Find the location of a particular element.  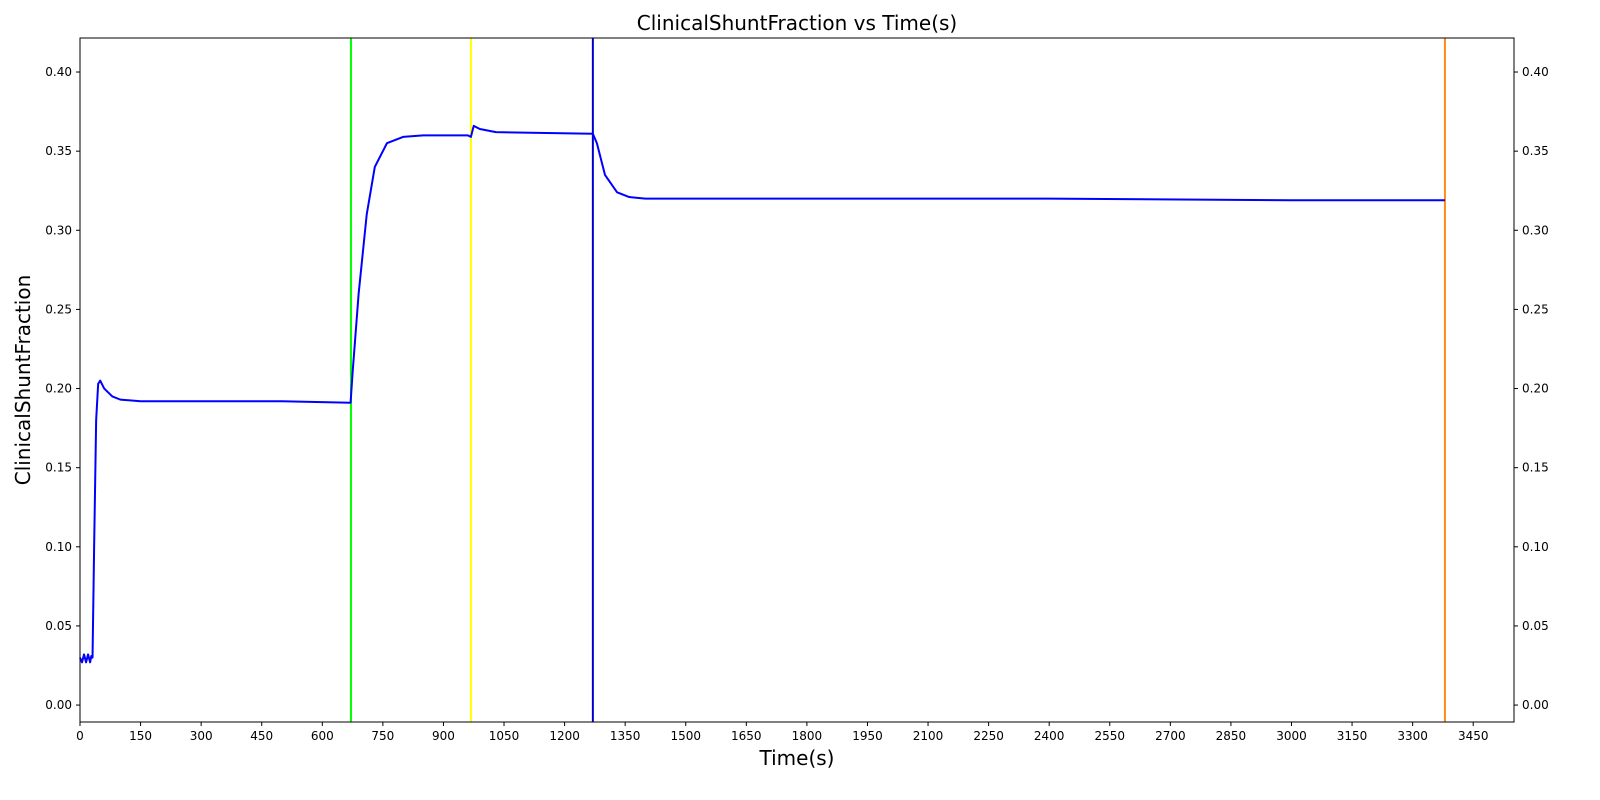

x-tick-label: 2700 is located at coordinates (1170, 736).